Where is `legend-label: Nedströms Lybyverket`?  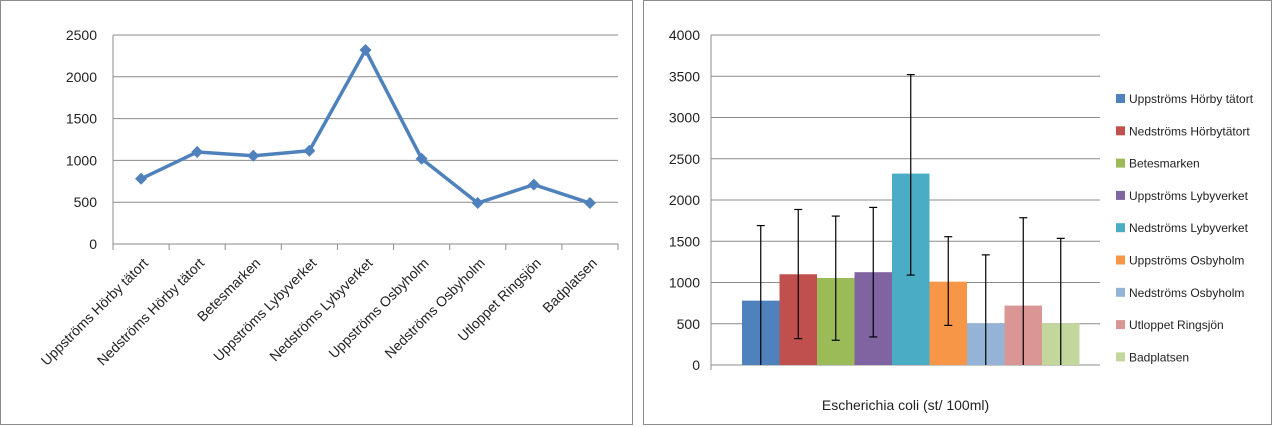 legend-label: Nedströms Lybyverket is located at coordinates (1189, 228).